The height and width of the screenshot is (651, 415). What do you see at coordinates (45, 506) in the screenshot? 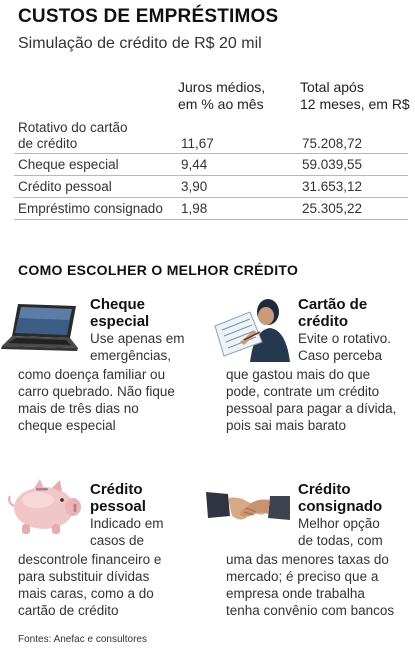
I see `piggy-bank-icon` at bounding box center [45, 506].